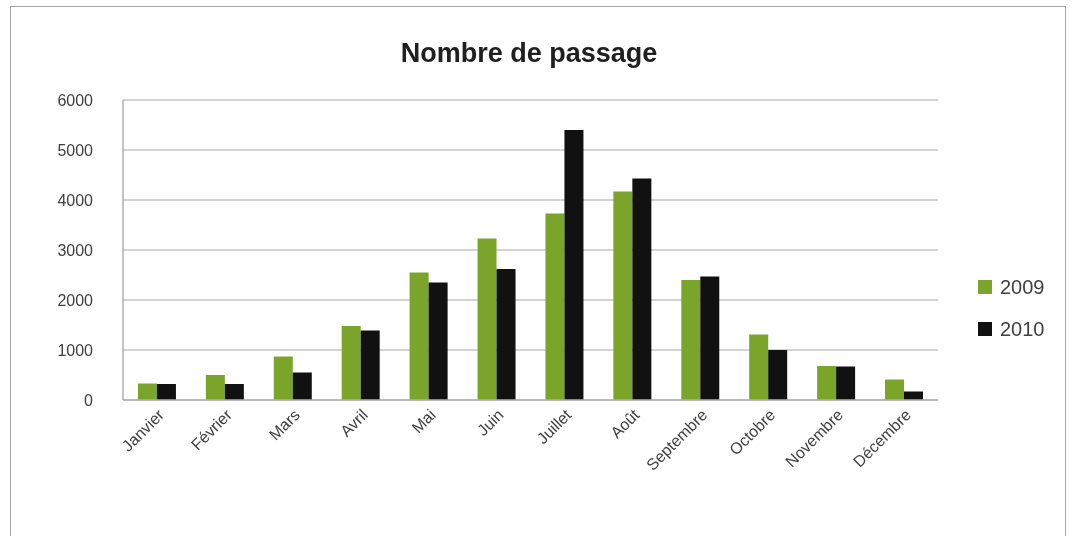  Describe the element at coordinates (75, 300) in the screenshot. I see `y-tick-label: 2000` at that location.